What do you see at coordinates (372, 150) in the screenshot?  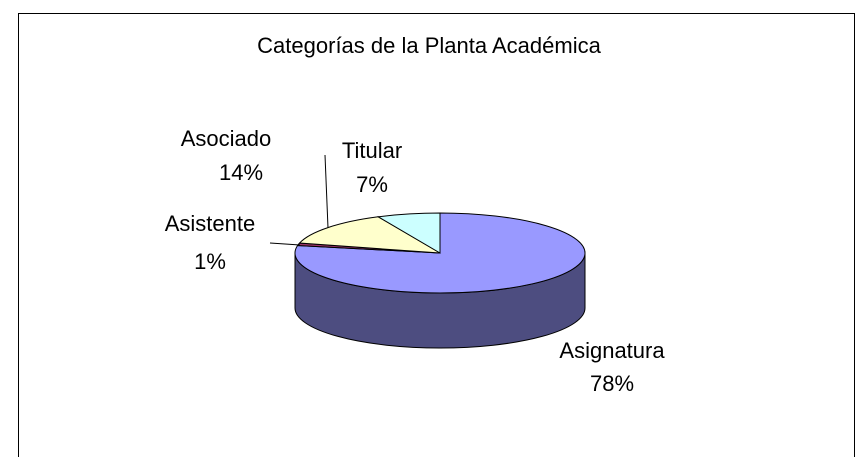 I see `data-label-name: Titular` at bounding box center [372, 150].